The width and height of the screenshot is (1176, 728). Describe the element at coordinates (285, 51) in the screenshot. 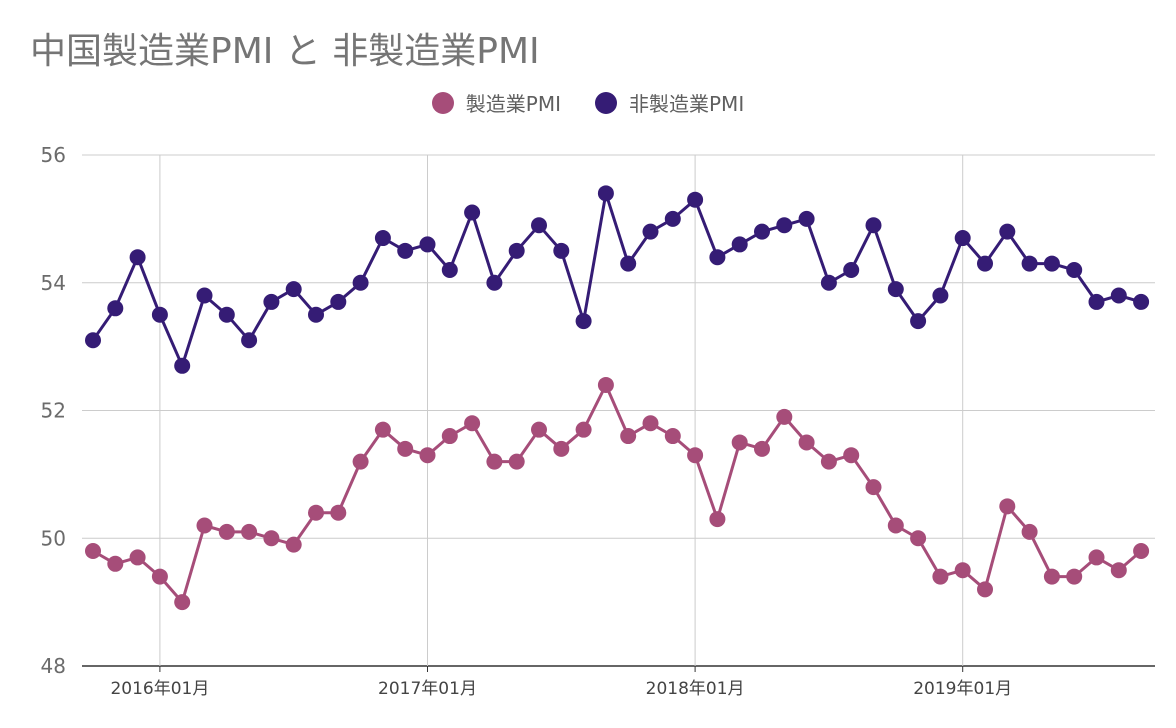

I see `chart-title: 中国製造業PMI と 非製造業PMI` at that location.